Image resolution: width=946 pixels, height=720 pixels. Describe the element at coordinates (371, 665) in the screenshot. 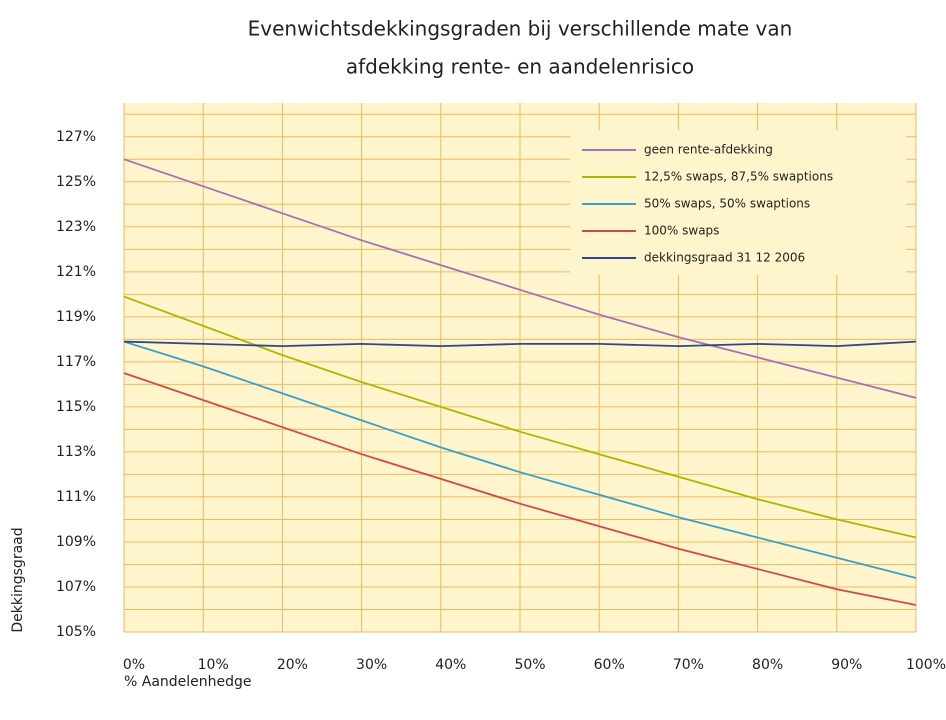

I see `x-tick-label: 30%` at that location.